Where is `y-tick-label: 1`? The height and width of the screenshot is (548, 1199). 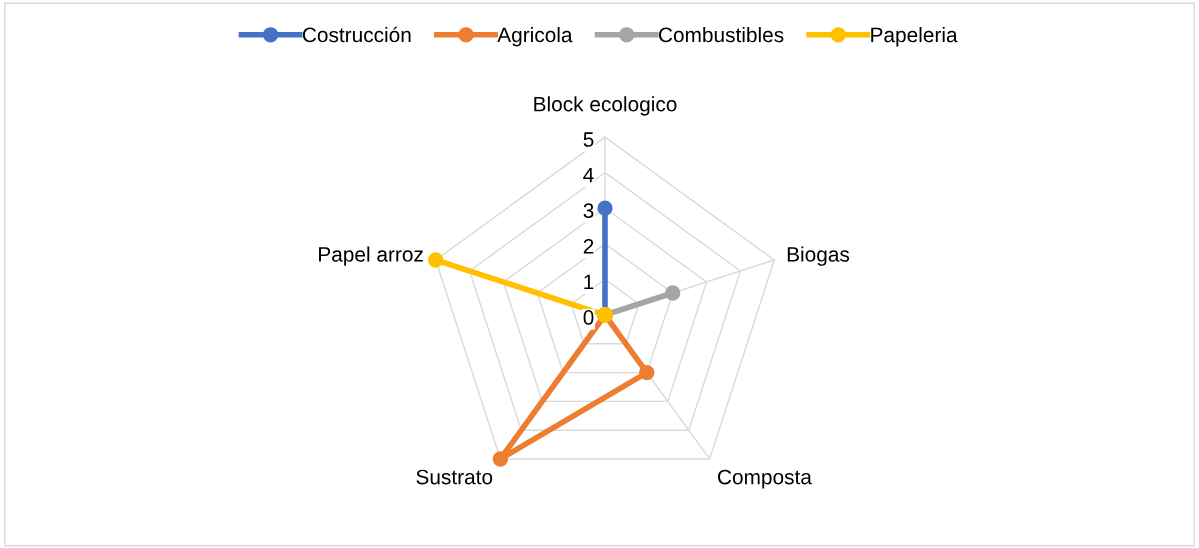 y-tick-label: 1 is located at coordinates (589, 282).